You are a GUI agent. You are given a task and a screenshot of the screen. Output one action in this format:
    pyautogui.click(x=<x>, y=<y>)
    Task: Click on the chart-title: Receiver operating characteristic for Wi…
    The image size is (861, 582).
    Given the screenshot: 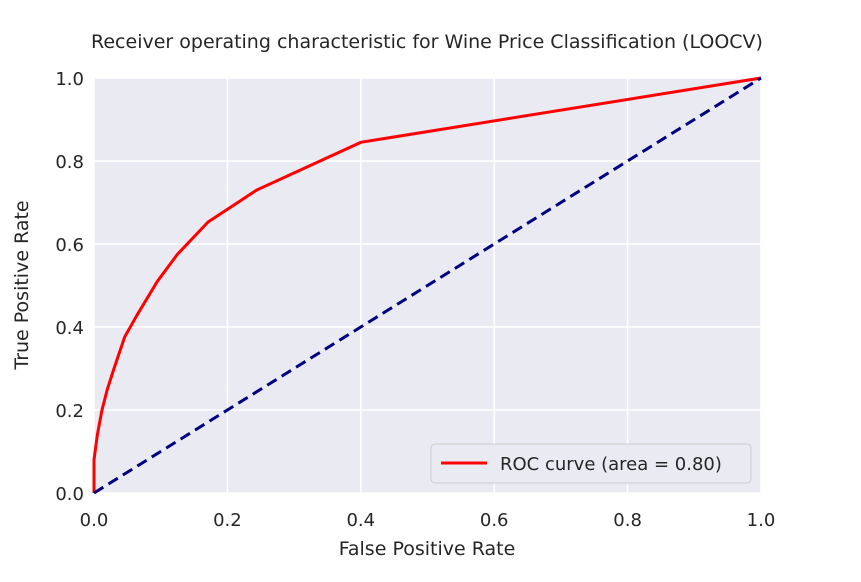 What is the action you would take?
    pyautogui.click(x=427, y=42)
    